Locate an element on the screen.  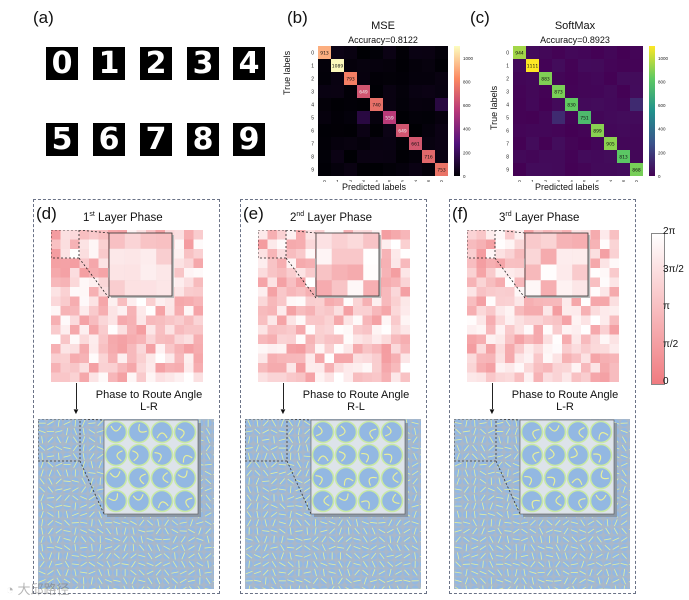
cm-colorbar-tick: 400 is located at coordinates (467, 129).